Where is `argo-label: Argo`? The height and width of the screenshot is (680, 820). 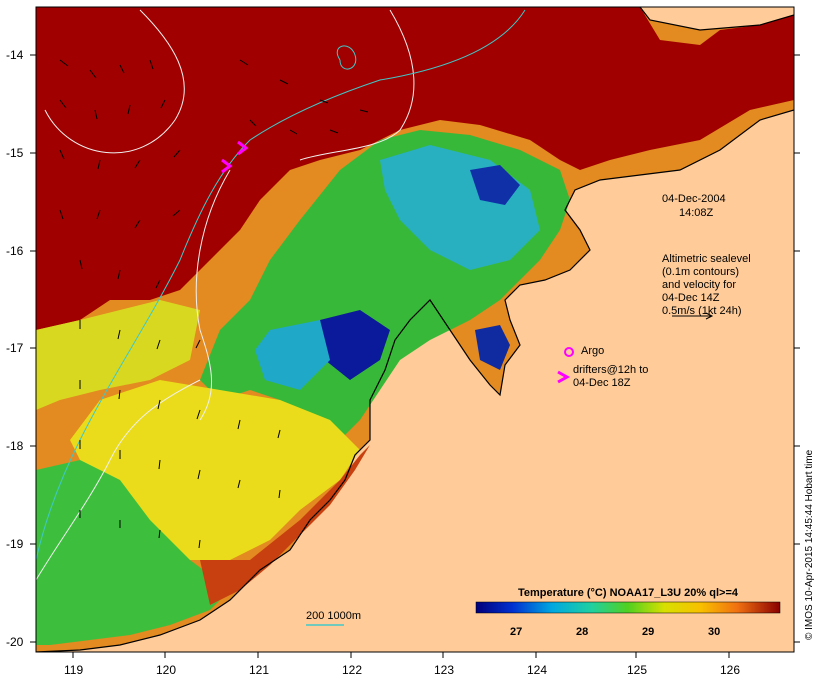 argo-label: Argo is located at coordinates (592, 351).